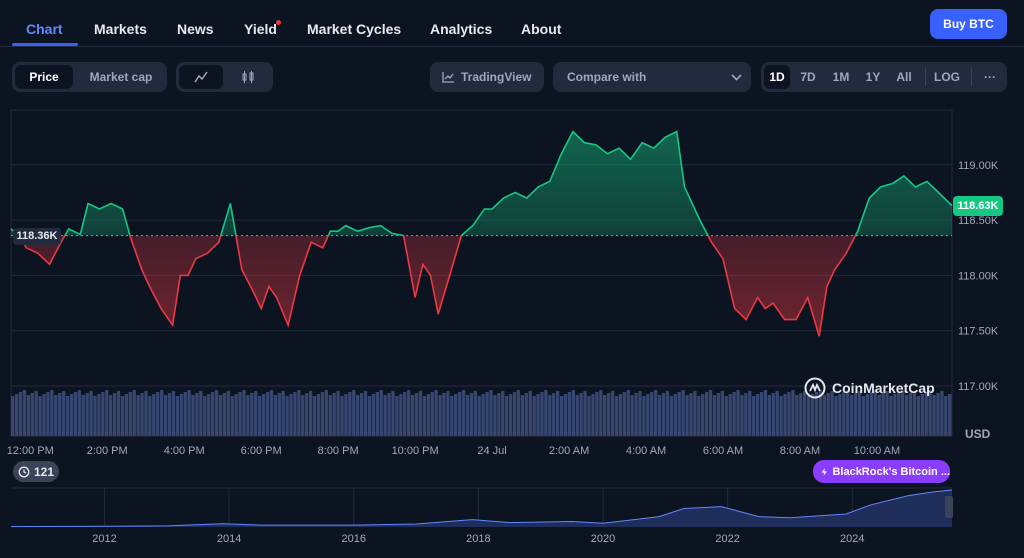 The width and height of the screenshot is (1024, 558). Describe the element at coordinates (44, 29) in the screenshot. I see `tab-chart: Chart` at that location.